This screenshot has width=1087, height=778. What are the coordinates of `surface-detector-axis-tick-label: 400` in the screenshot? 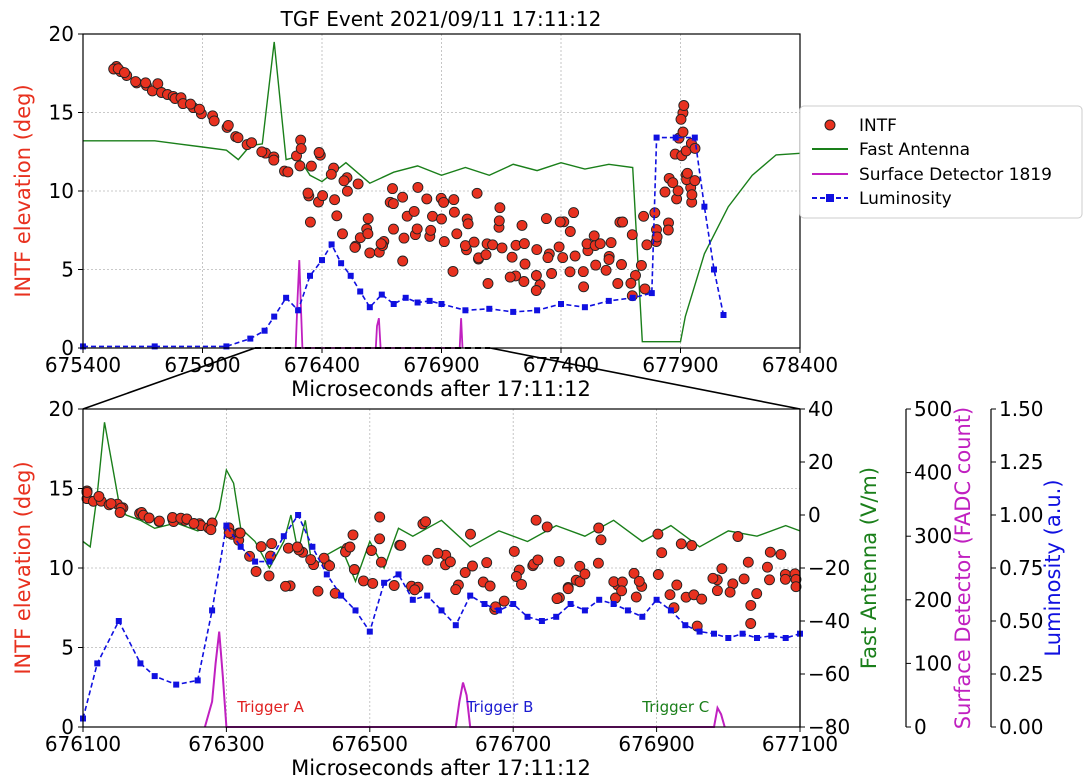 It's located at (933, 473).